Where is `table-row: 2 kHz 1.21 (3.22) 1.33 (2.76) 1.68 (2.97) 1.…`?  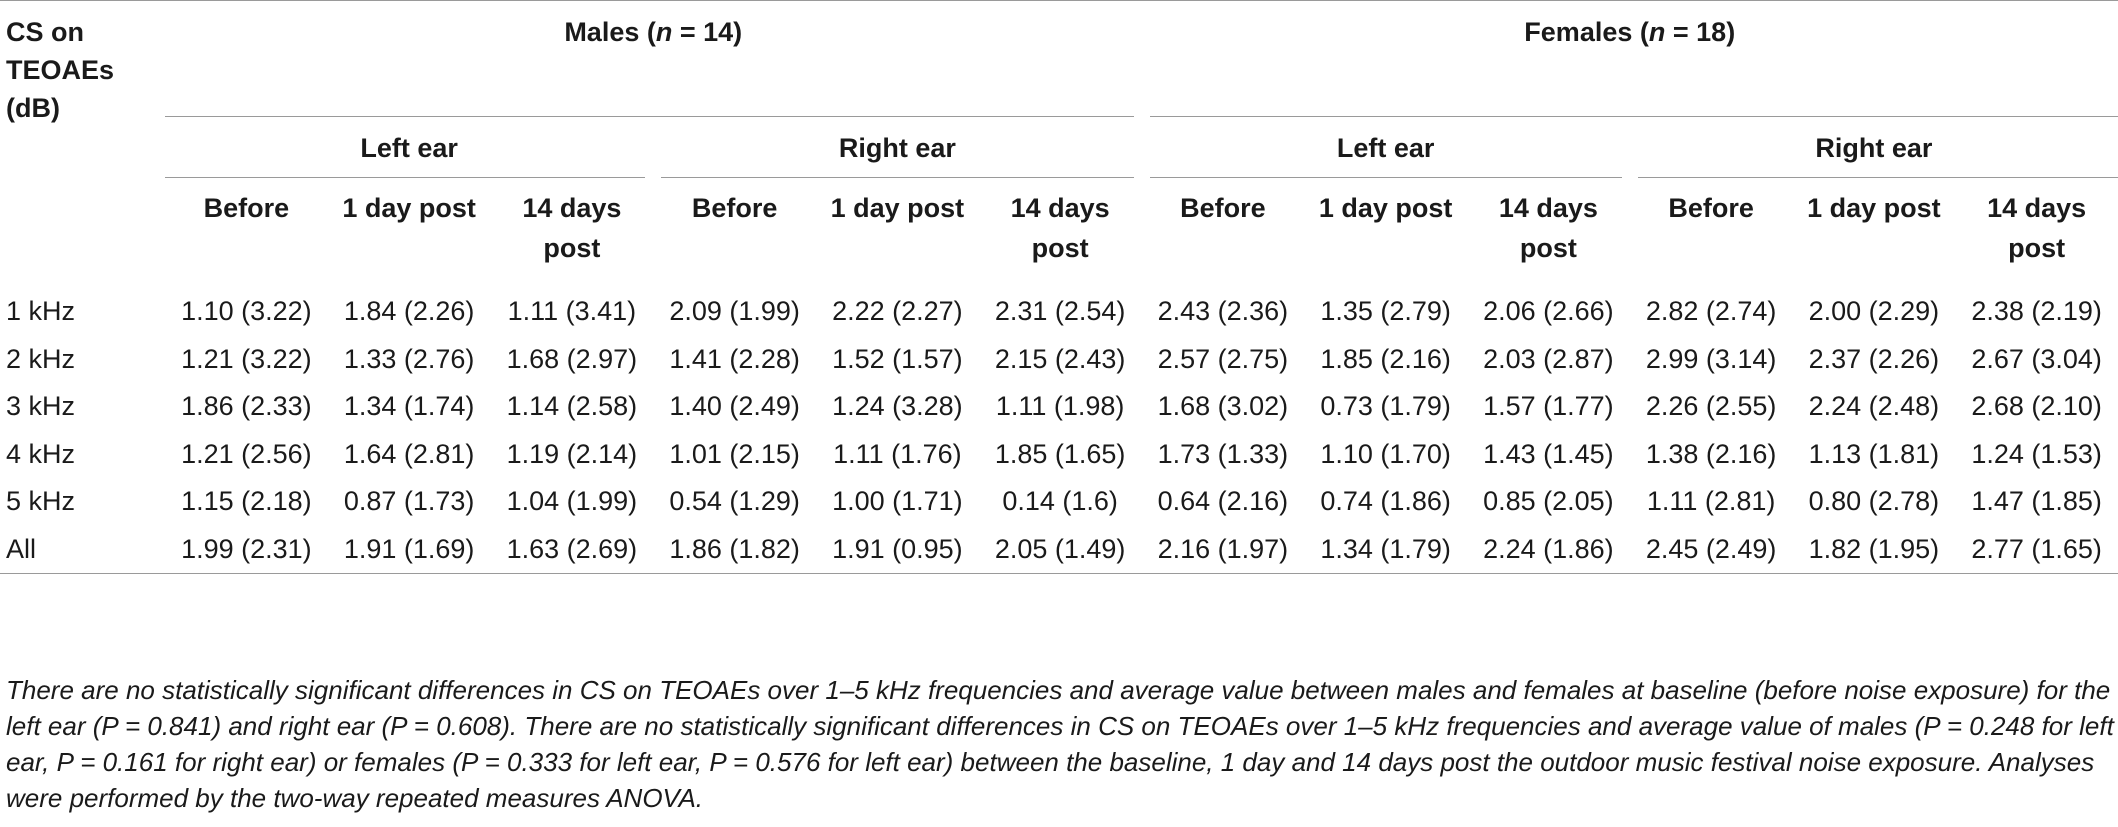 table-row: 2 kHz 1.21 (3.22) 1.33 (2.76) 1.68 (2.97) 1.… is located at coordinates (1059, 360).